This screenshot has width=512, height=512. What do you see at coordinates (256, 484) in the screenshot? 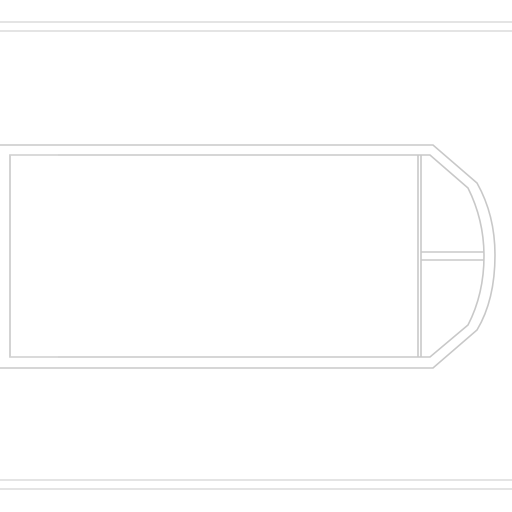
I see `bottom-boundary-lines` at bounding box center [256, 484].